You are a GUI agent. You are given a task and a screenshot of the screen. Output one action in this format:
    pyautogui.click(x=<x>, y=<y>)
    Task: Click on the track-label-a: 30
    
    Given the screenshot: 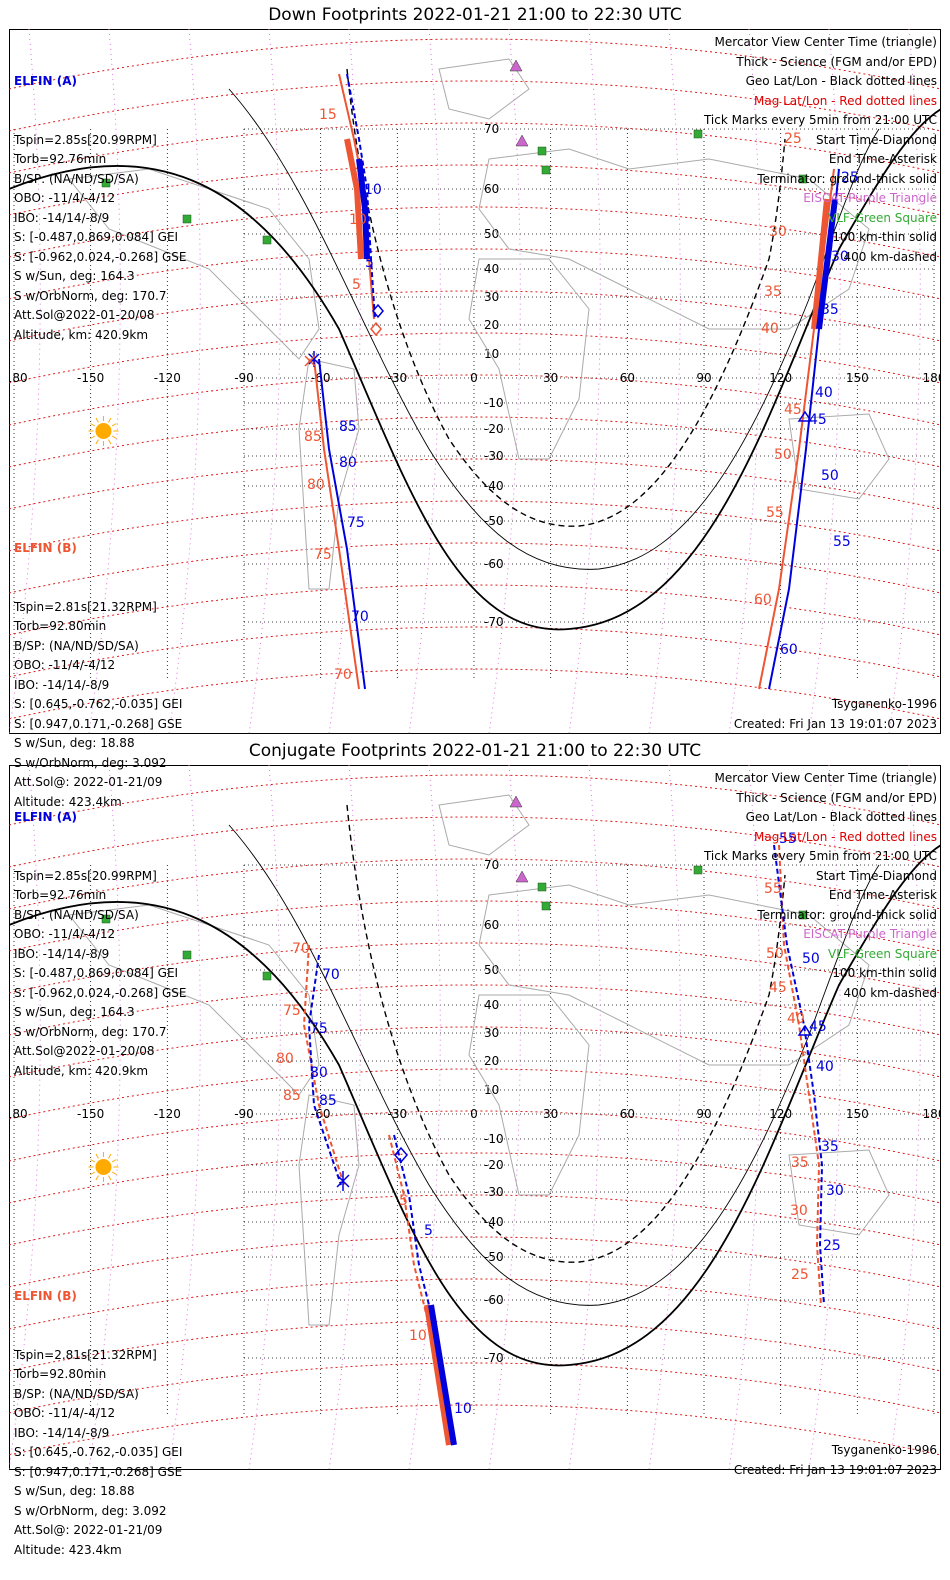 What is the action you would take?
    pyautogui.click(x=835, y=1191)
    